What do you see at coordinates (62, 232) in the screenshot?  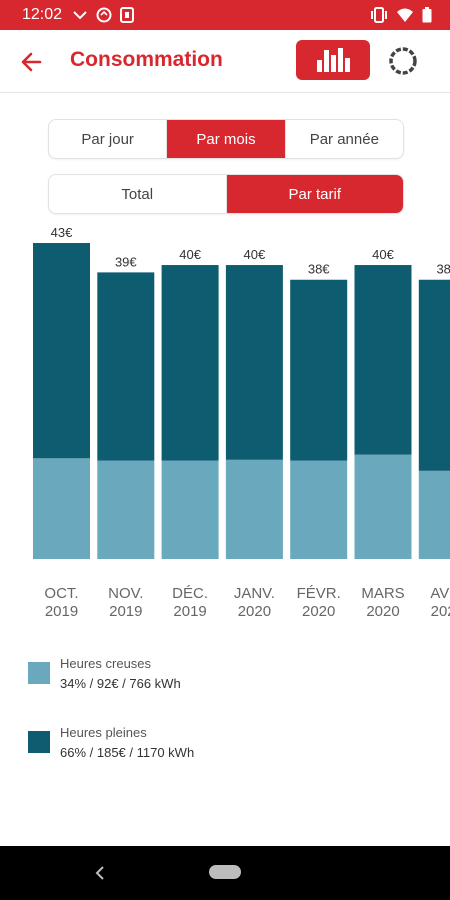 I see `bar-total-label: 43€` at bounding box center [62, 232].